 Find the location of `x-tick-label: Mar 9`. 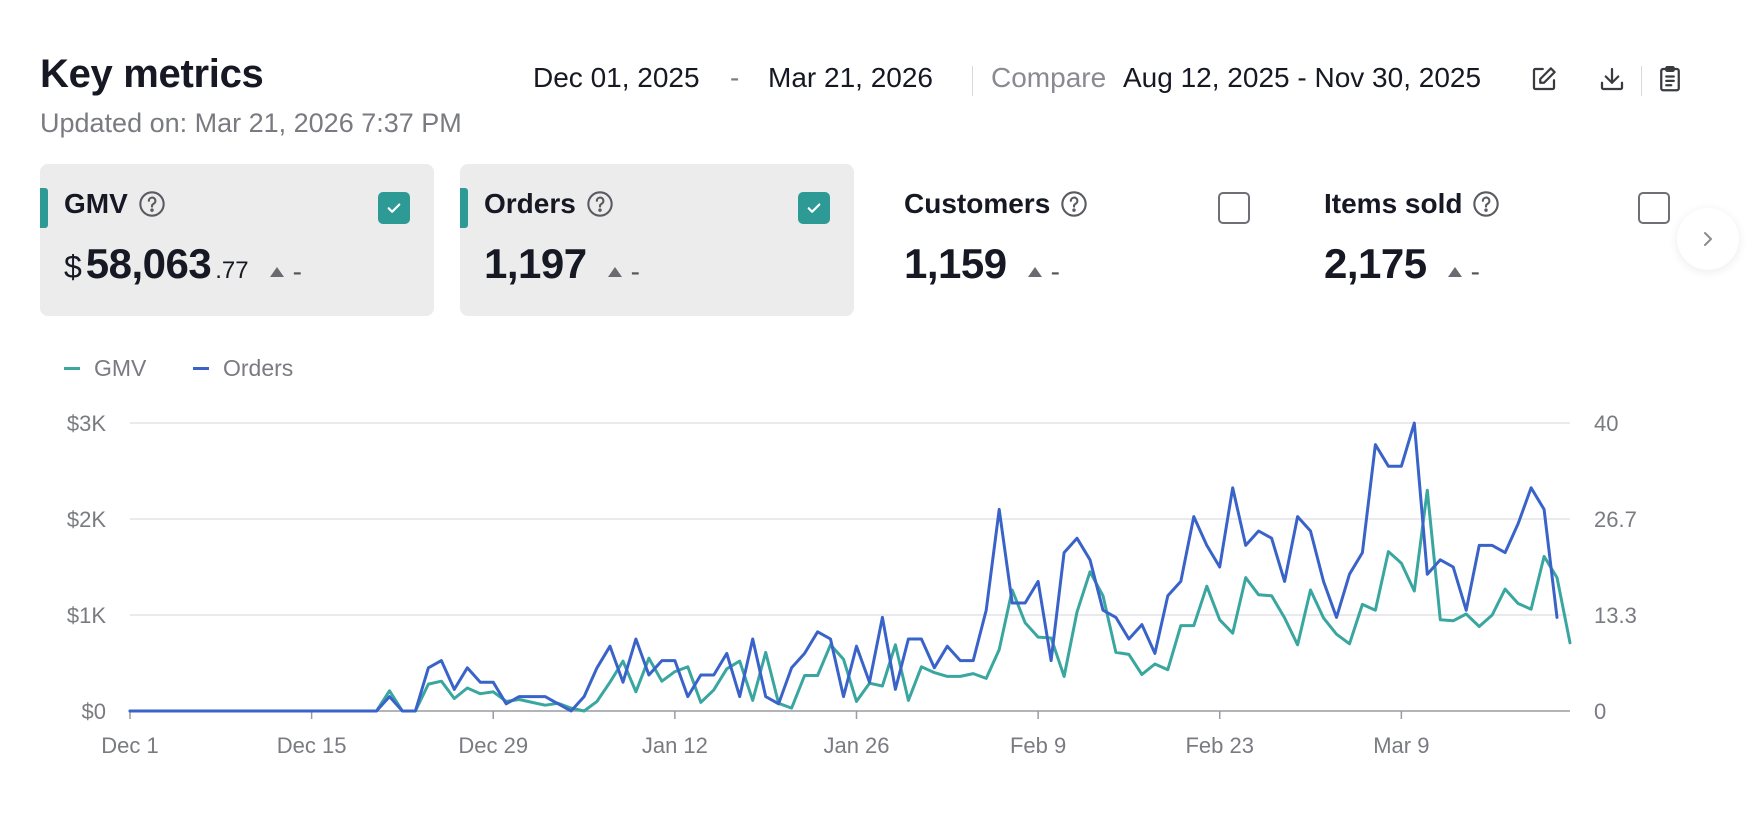

x-tick-label: Mar 9 is located at coordinates (1401, 745).